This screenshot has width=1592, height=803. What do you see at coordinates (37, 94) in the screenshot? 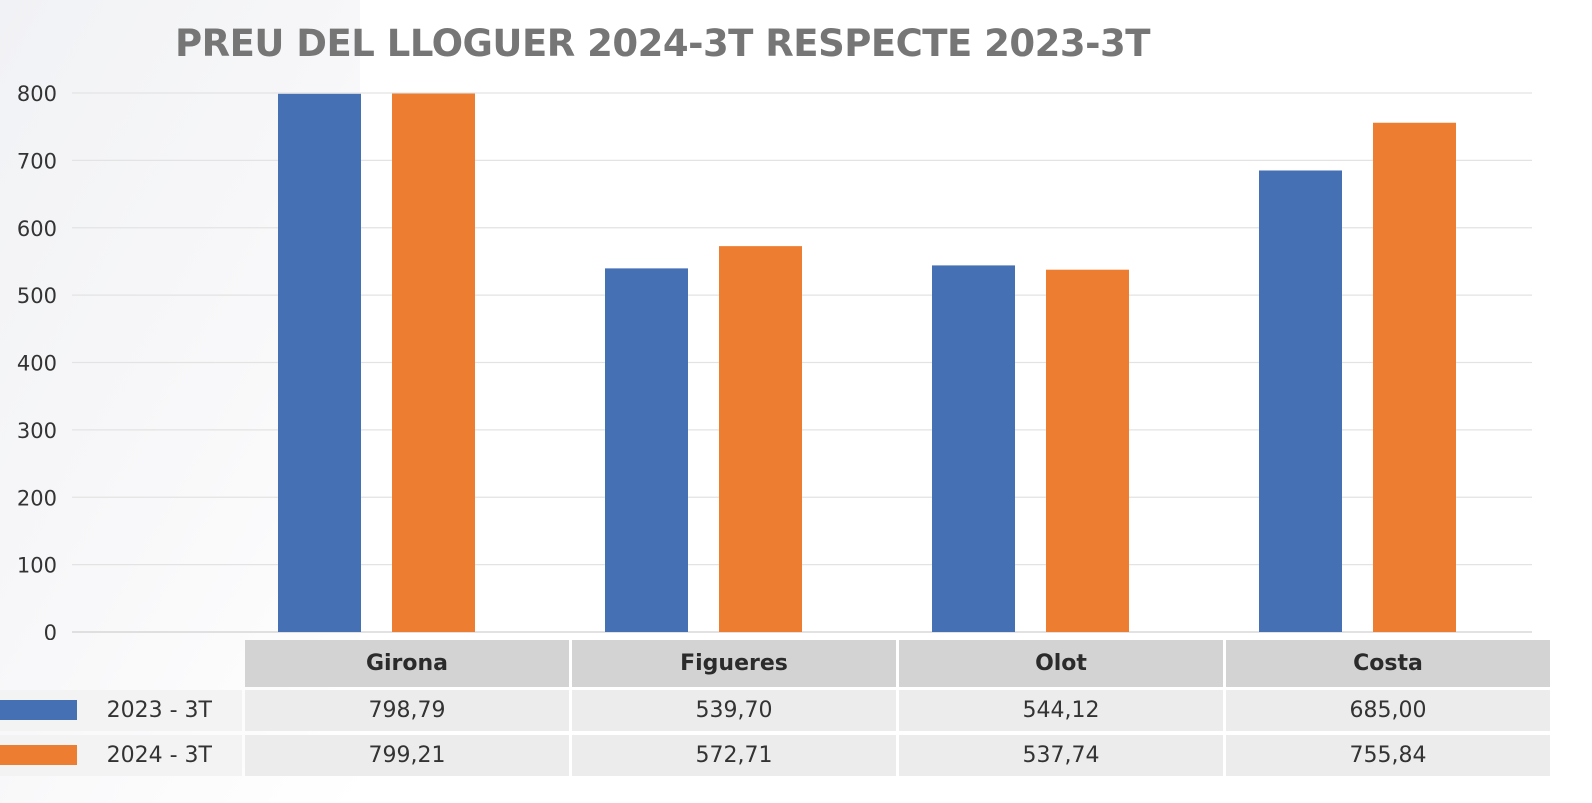
I see `y-tick-label: 800` at bounding box center [37, 94].